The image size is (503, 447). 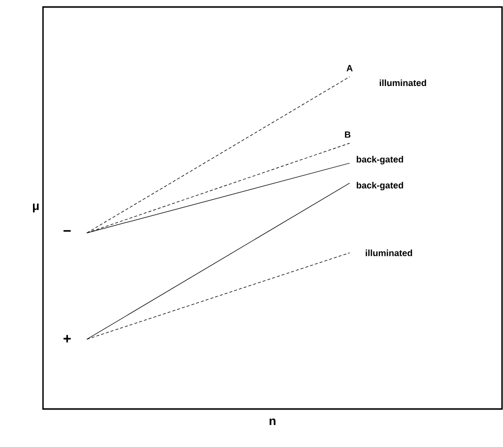 What do you see at coordinates (347, 134) in the screenshot?
I see `series-label: B` at bounding box center [347, 134].